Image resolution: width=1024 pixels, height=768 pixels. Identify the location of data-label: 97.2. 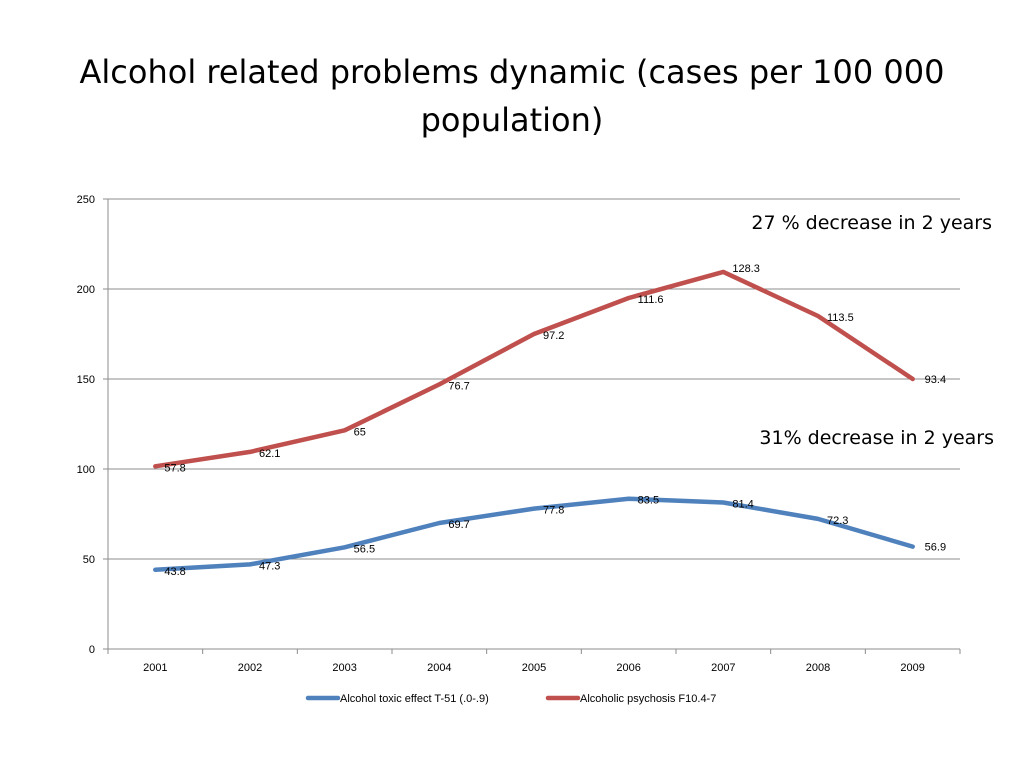
(553, 336).